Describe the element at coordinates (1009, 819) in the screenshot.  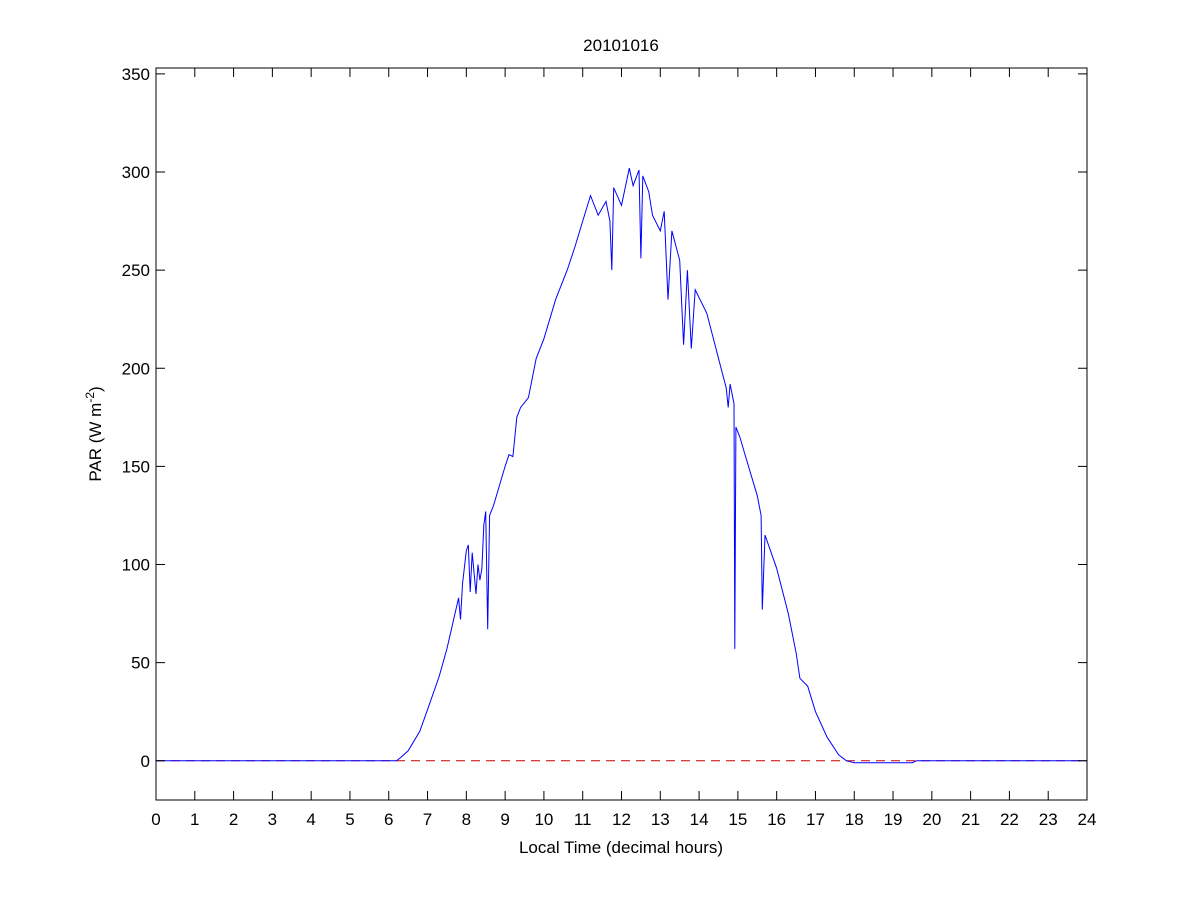
I see `x-tick-label: 22` at that location.